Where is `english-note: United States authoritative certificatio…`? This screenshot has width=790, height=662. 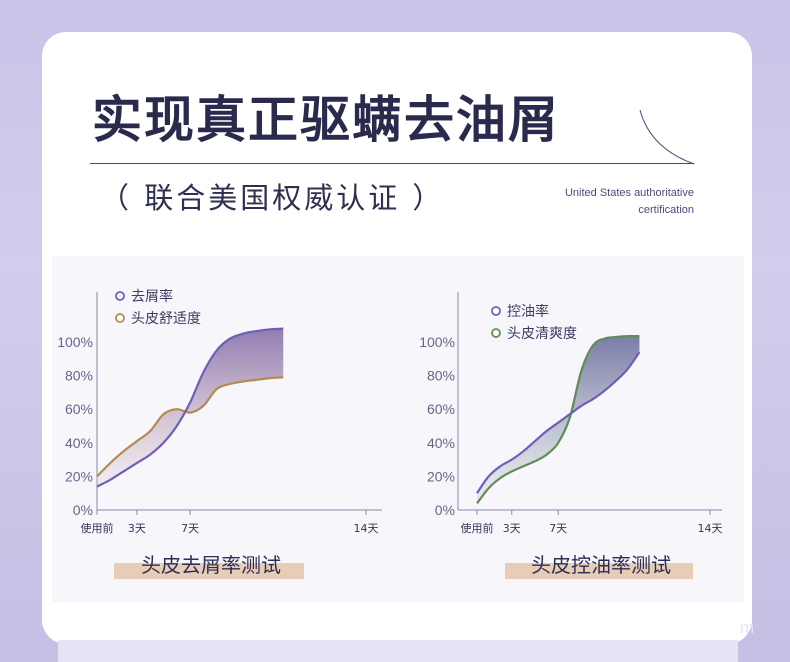 english-note: United States authoritative certificatio… is located at coordinates (629, 202).